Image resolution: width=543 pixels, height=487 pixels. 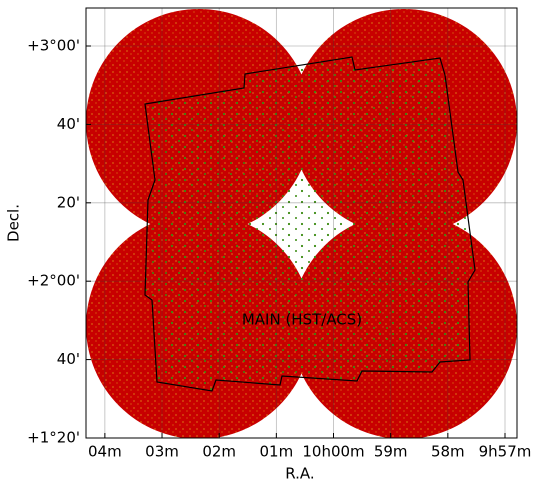 What do you see at coordinates (53, 281) in the screenshot?
I see `y-tick-label: +2°00'` at bounding box center [53, 281].